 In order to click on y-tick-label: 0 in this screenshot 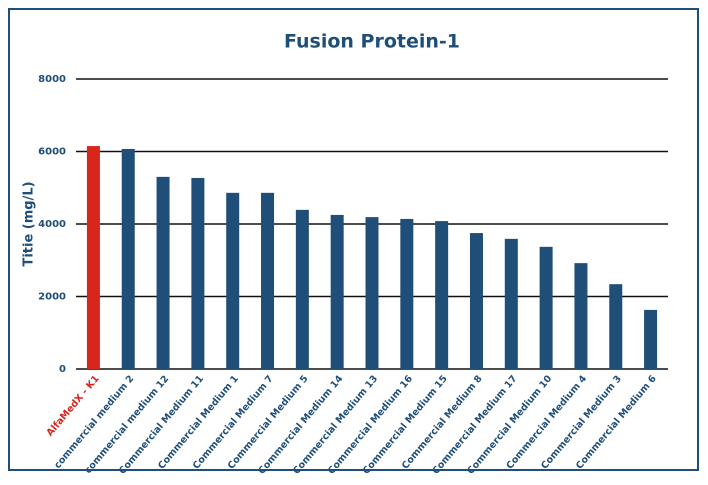, I will do `click(62, 369)`.